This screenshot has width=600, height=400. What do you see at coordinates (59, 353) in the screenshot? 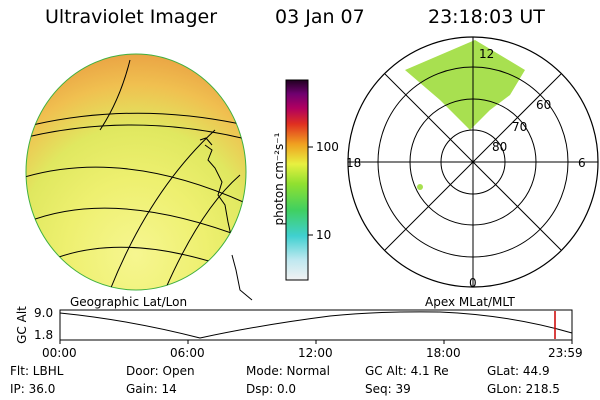
I see `xtick-0000: 00:00` at bounding box center [59, 353].